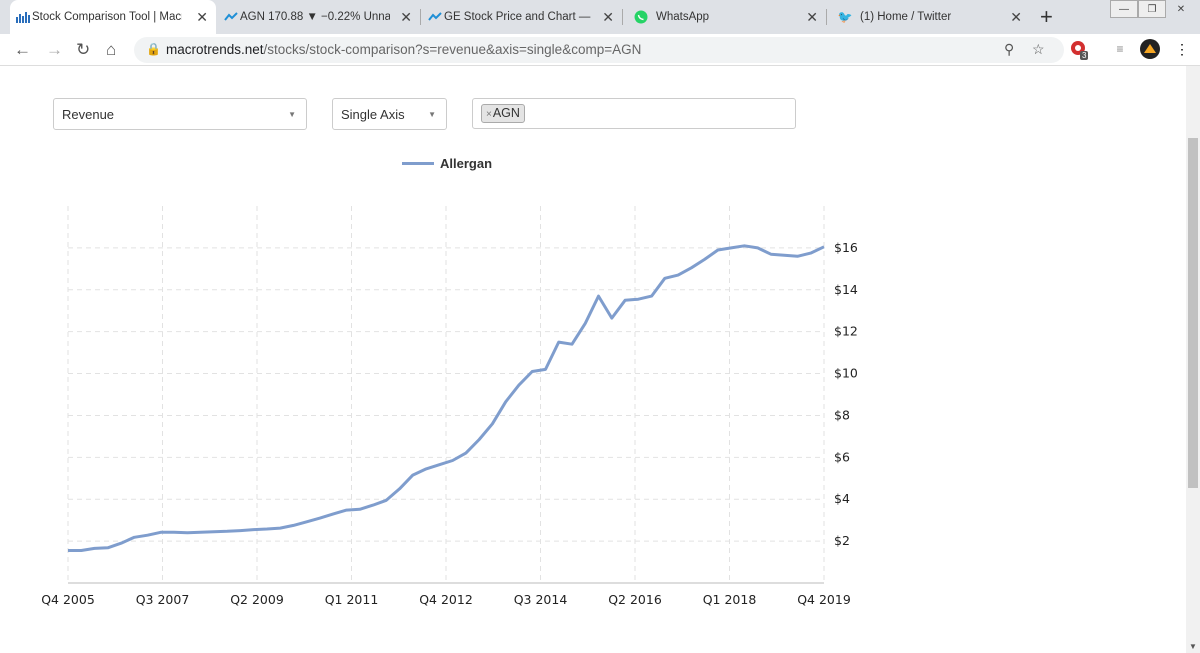  Describe the element at coordinates (506, 113) in the screenshot. I see `ticker-tag-label: AGN` at that location.